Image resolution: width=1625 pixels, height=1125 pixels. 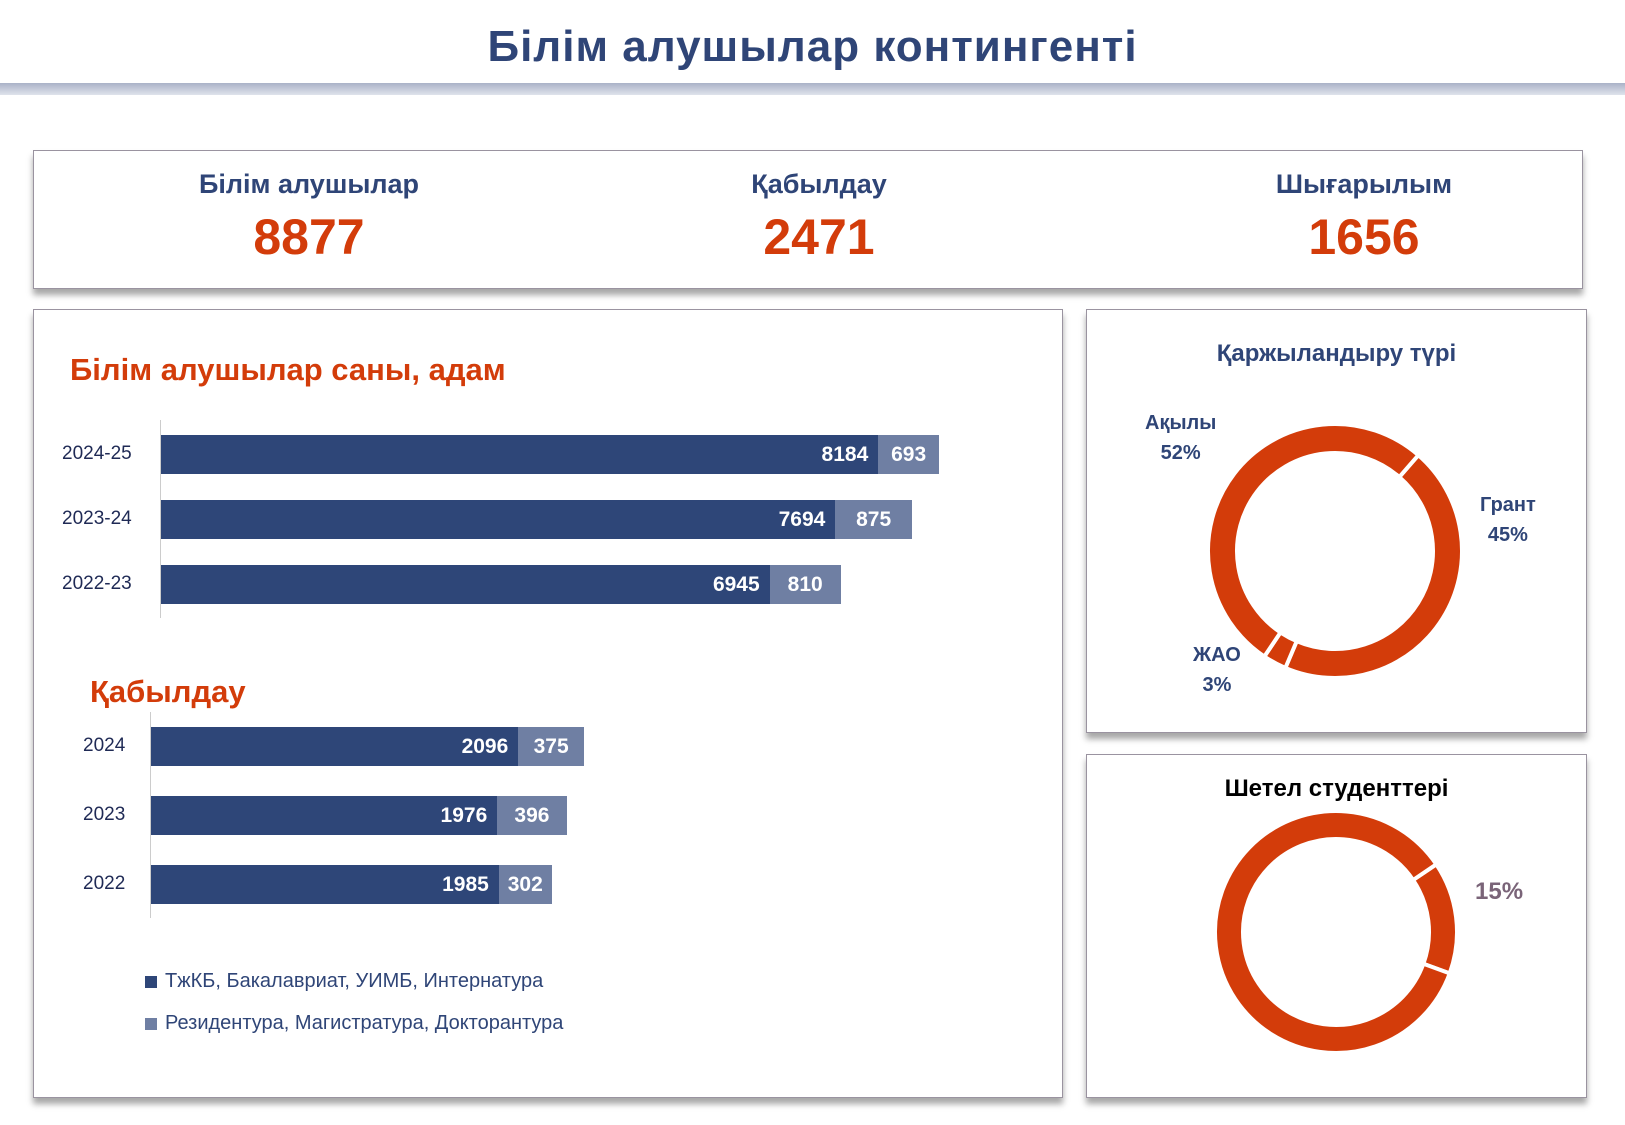 I want to click on kpi-graduates: Шығарылым 1656, so click(x=1364, y=217).